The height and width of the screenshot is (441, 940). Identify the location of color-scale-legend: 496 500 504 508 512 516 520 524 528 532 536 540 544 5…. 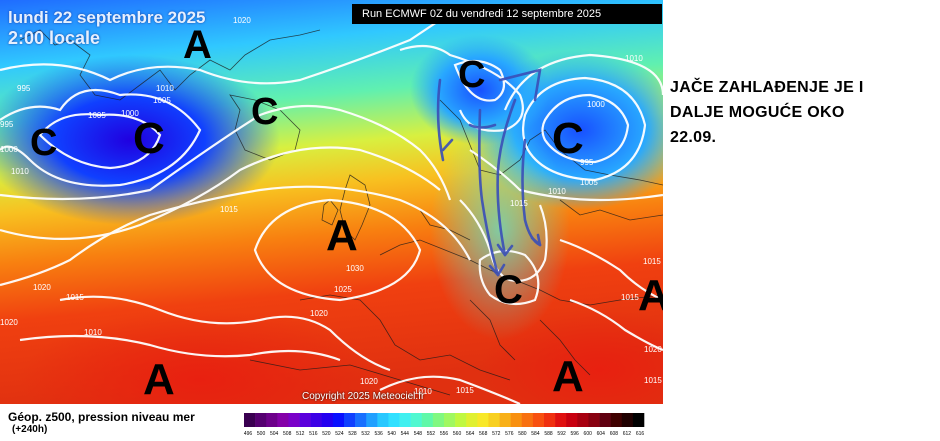
(449, 426).